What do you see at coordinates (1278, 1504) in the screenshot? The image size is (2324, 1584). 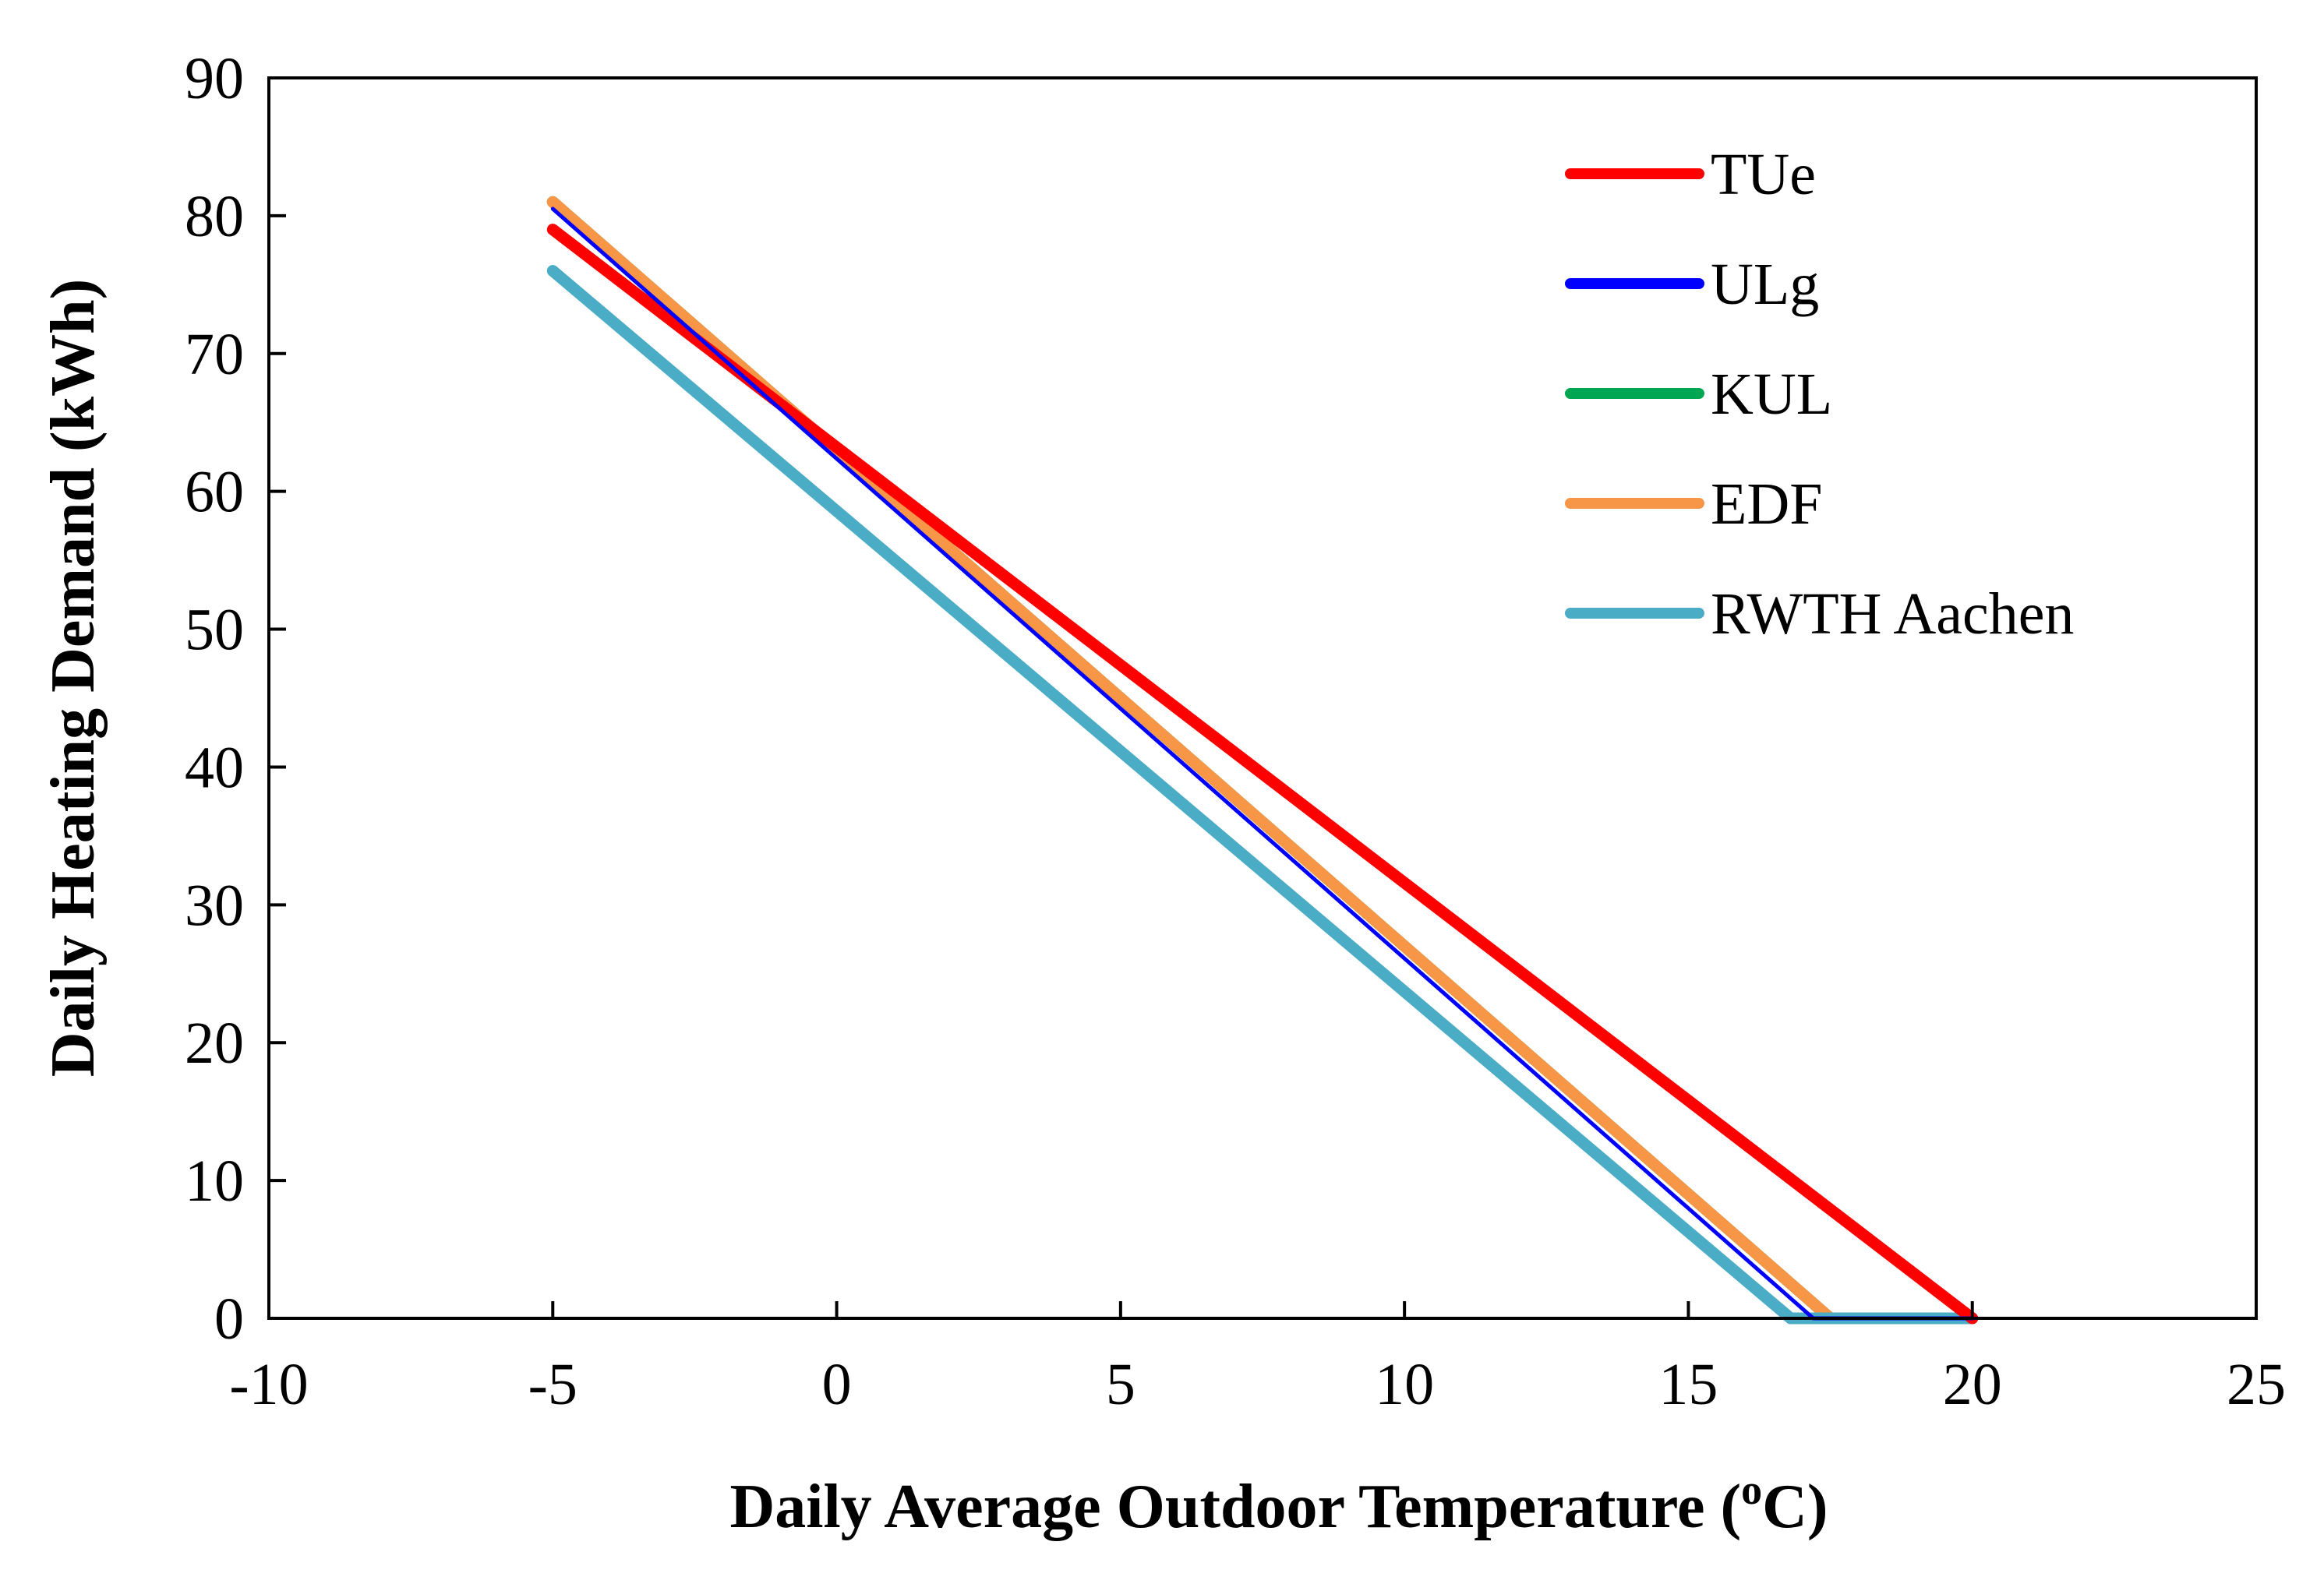 I see `x-axis-title: Daily Average Outdoor Temperature (oC)` at bounding box center [1278, 1504].